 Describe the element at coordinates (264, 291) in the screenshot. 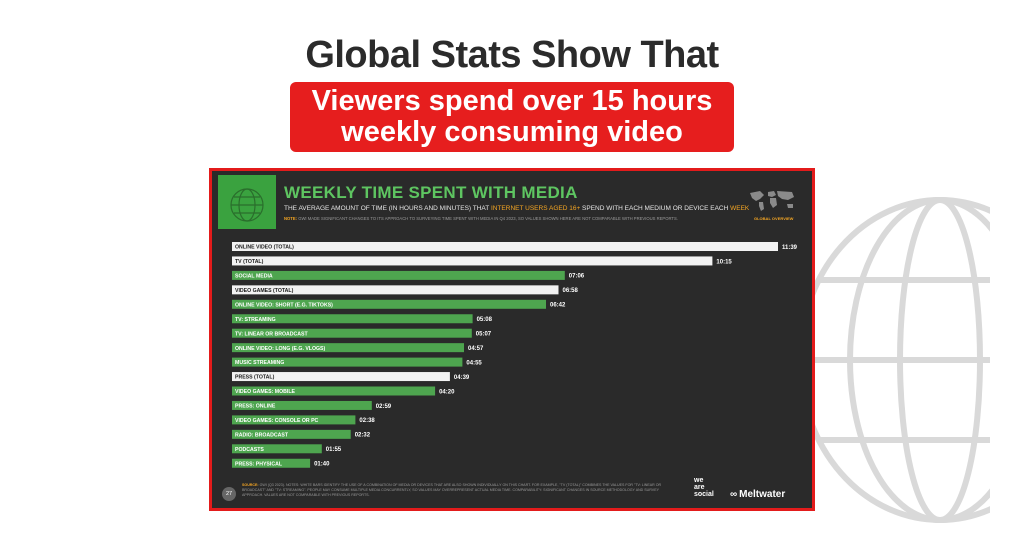

I see `bar-label-3: VIDEO GAMES (TOTAL)` at that location.